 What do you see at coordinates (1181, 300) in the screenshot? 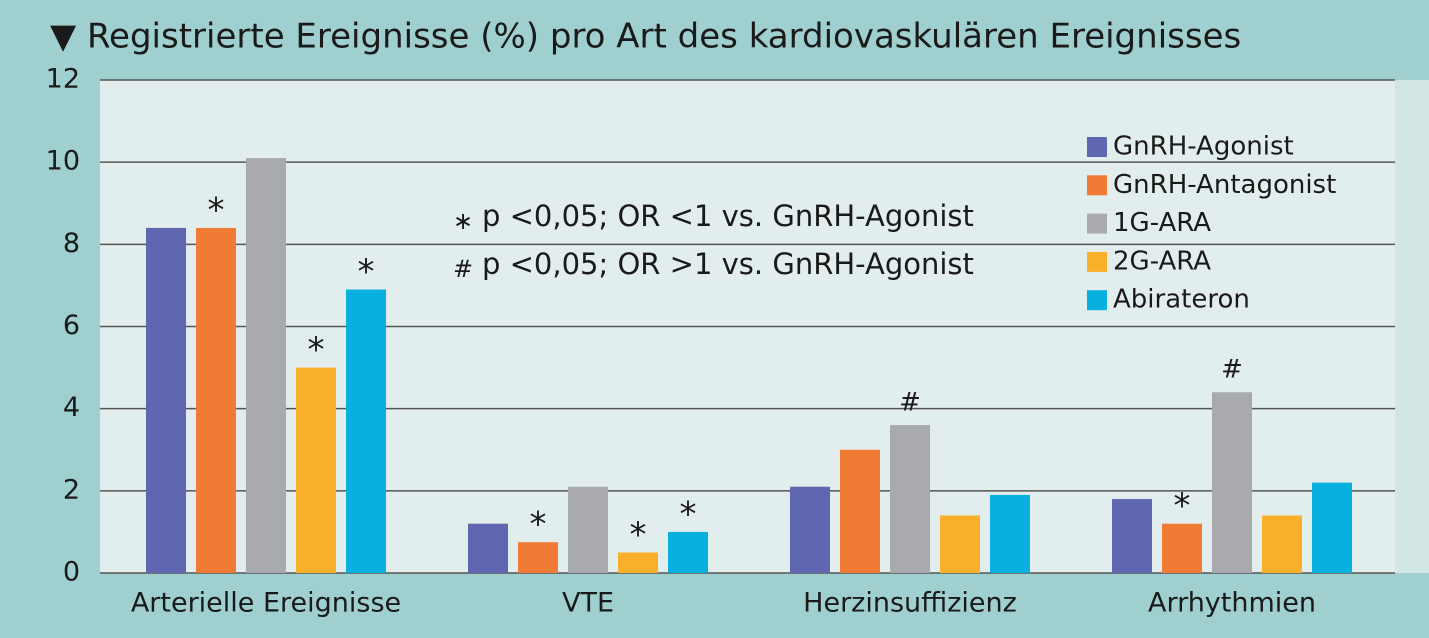
I see `legend-label: Abirateron` at bounding box center [1181, 300].